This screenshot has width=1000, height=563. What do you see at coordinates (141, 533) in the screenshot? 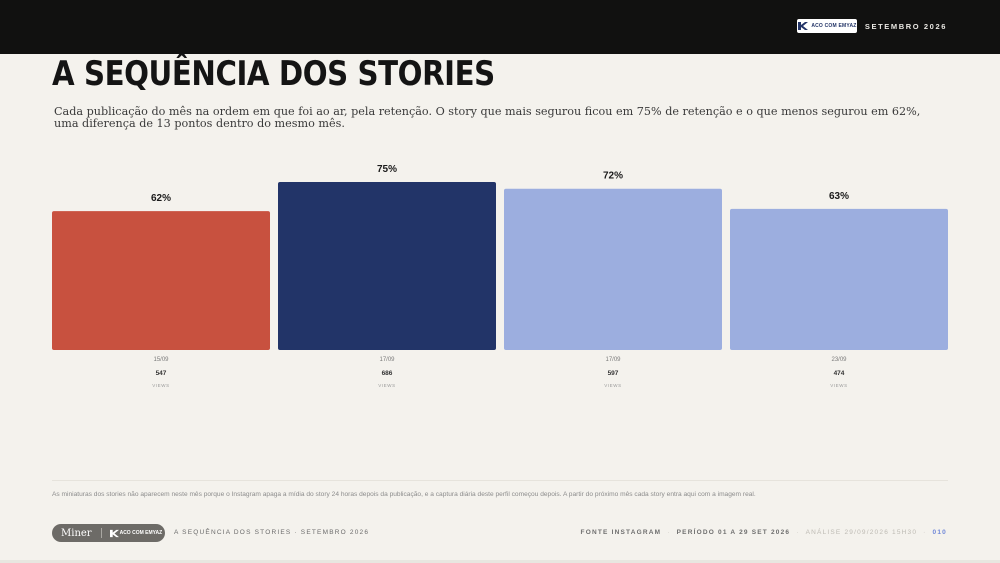
I see `footer-brand-text: ACO COM EMYAZ` at bounding box center [141, 533].